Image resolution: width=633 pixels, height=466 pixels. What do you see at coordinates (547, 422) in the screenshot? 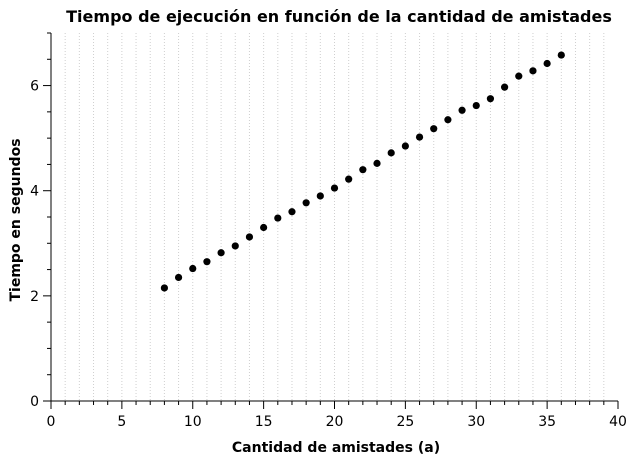
I see `x-tick-label: 35` at bounding box center [547, 422].